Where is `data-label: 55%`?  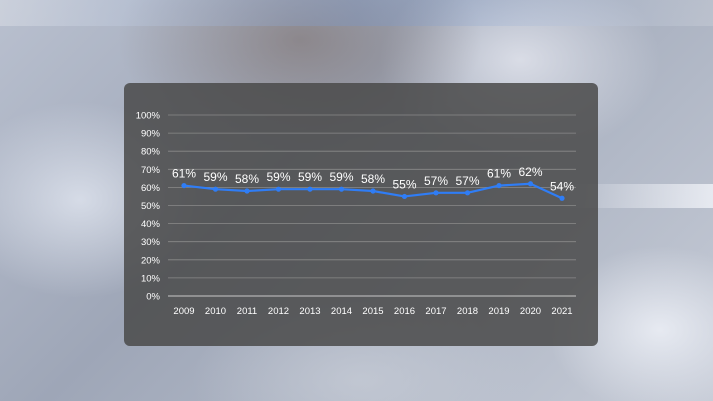
data-label: 55% is located at coordinates (404, 184).